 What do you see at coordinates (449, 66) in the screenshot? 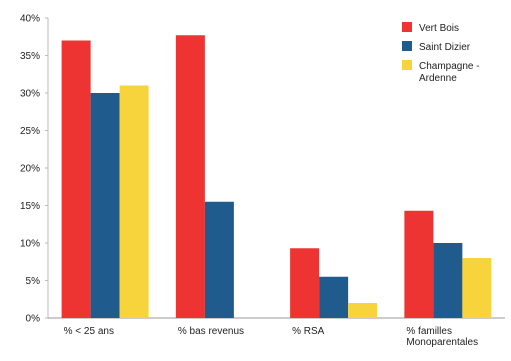
I see `legend-label: Champagne -` at bounding box center [449, 66].